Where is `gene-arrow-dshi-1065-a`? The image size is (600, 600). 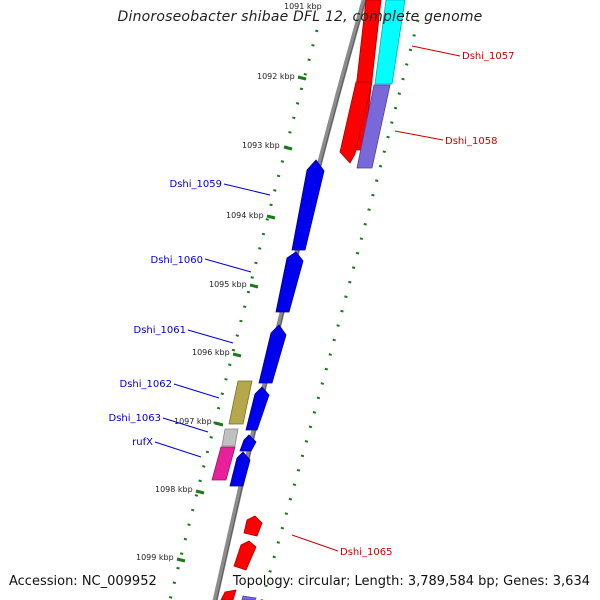 gene-arrow-dshi-1065-a is located at coordinates (253, 526).